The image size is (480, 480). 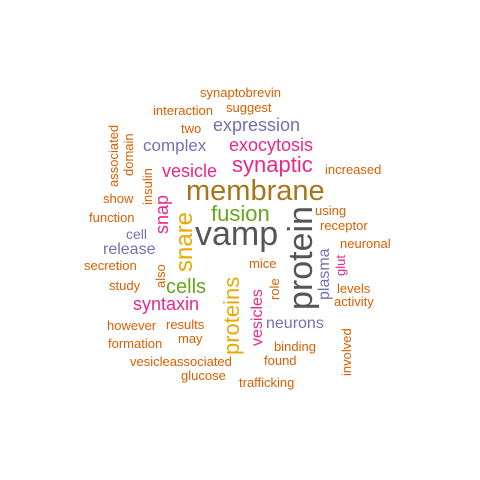 What do you see at coordinates (183, 110) in the screenshot?
I see `word-interaction: interaction` at bounding box center [183, 110].